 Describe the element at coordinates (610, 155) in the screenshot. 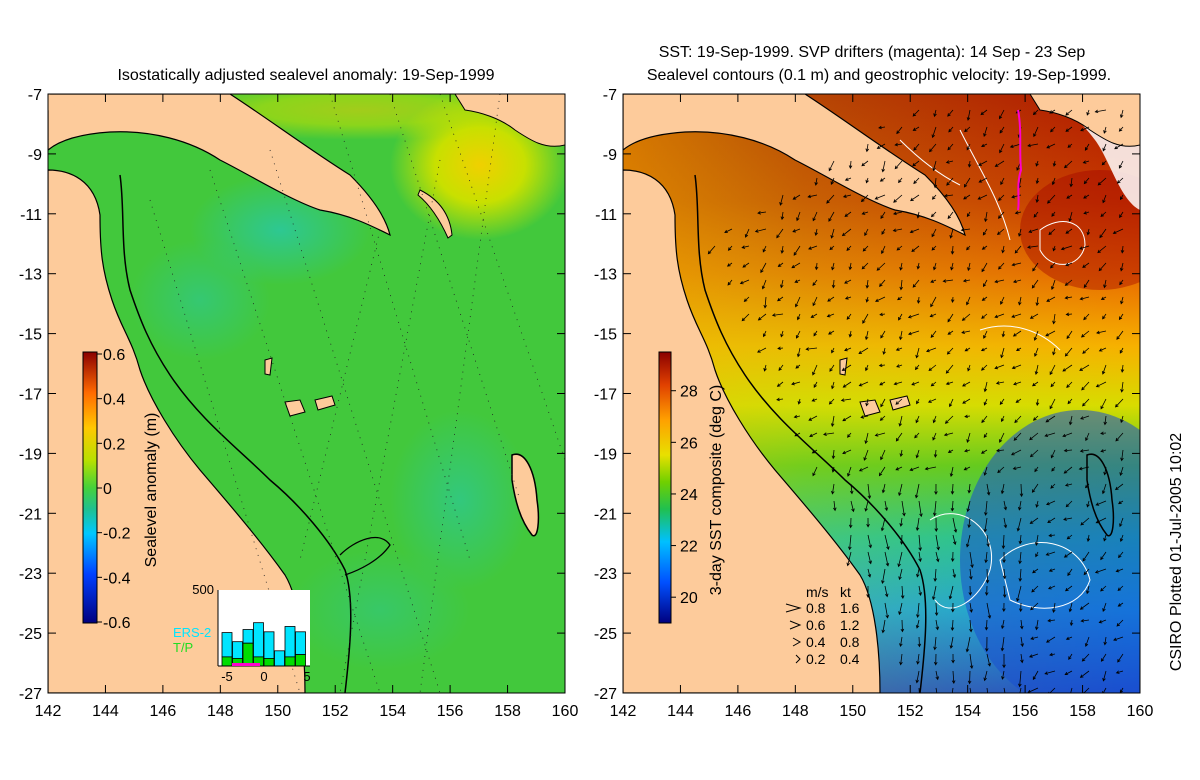

I see `sst-y-tick-label: -9` at that location.